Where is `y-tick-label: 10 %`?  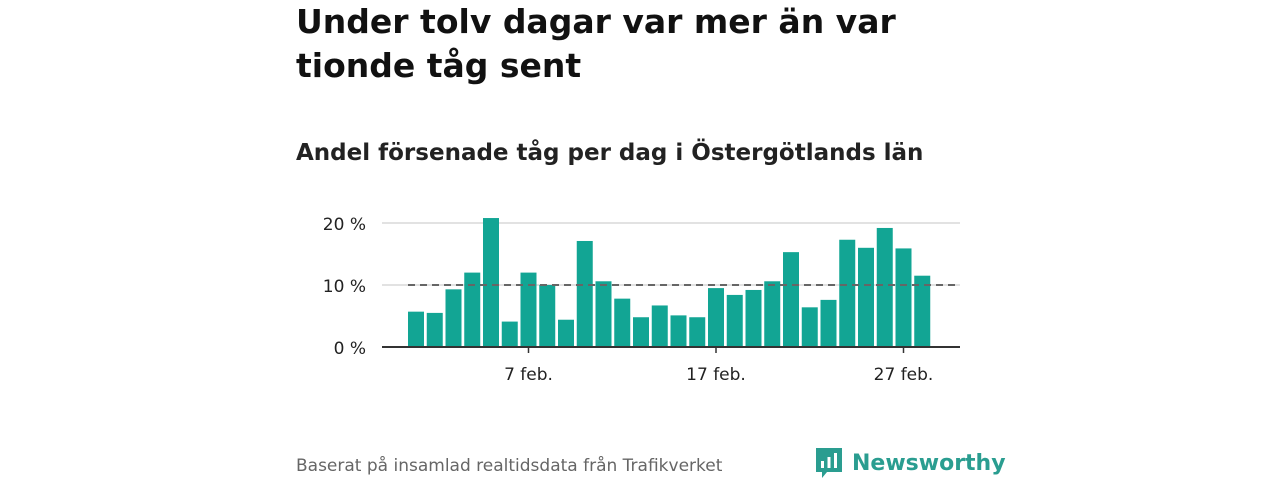
y-tick-label: 10 % is located at coordinates (344, 287).